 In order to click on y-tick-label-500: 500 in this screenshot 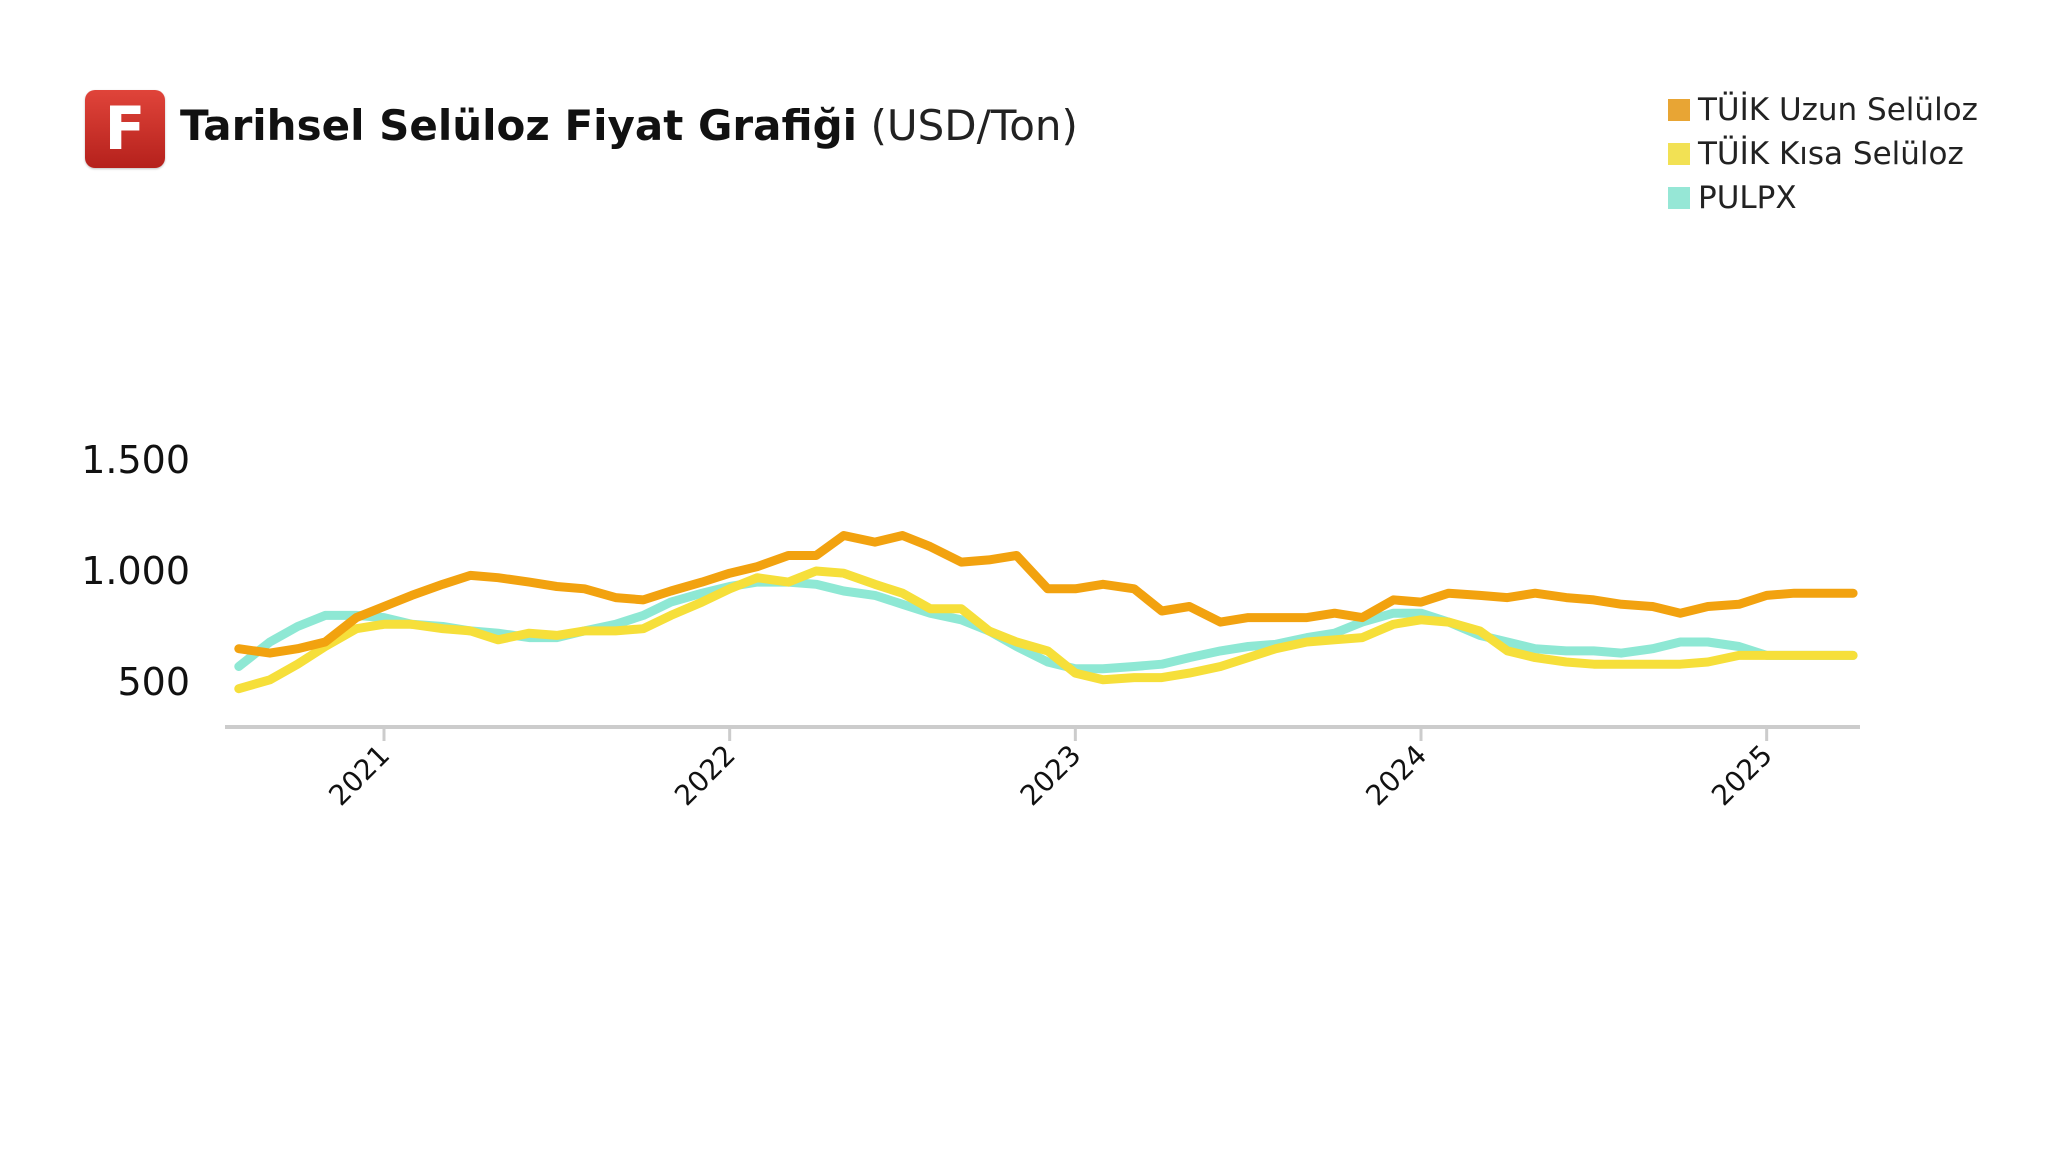, I will do `click(153, 682)`.